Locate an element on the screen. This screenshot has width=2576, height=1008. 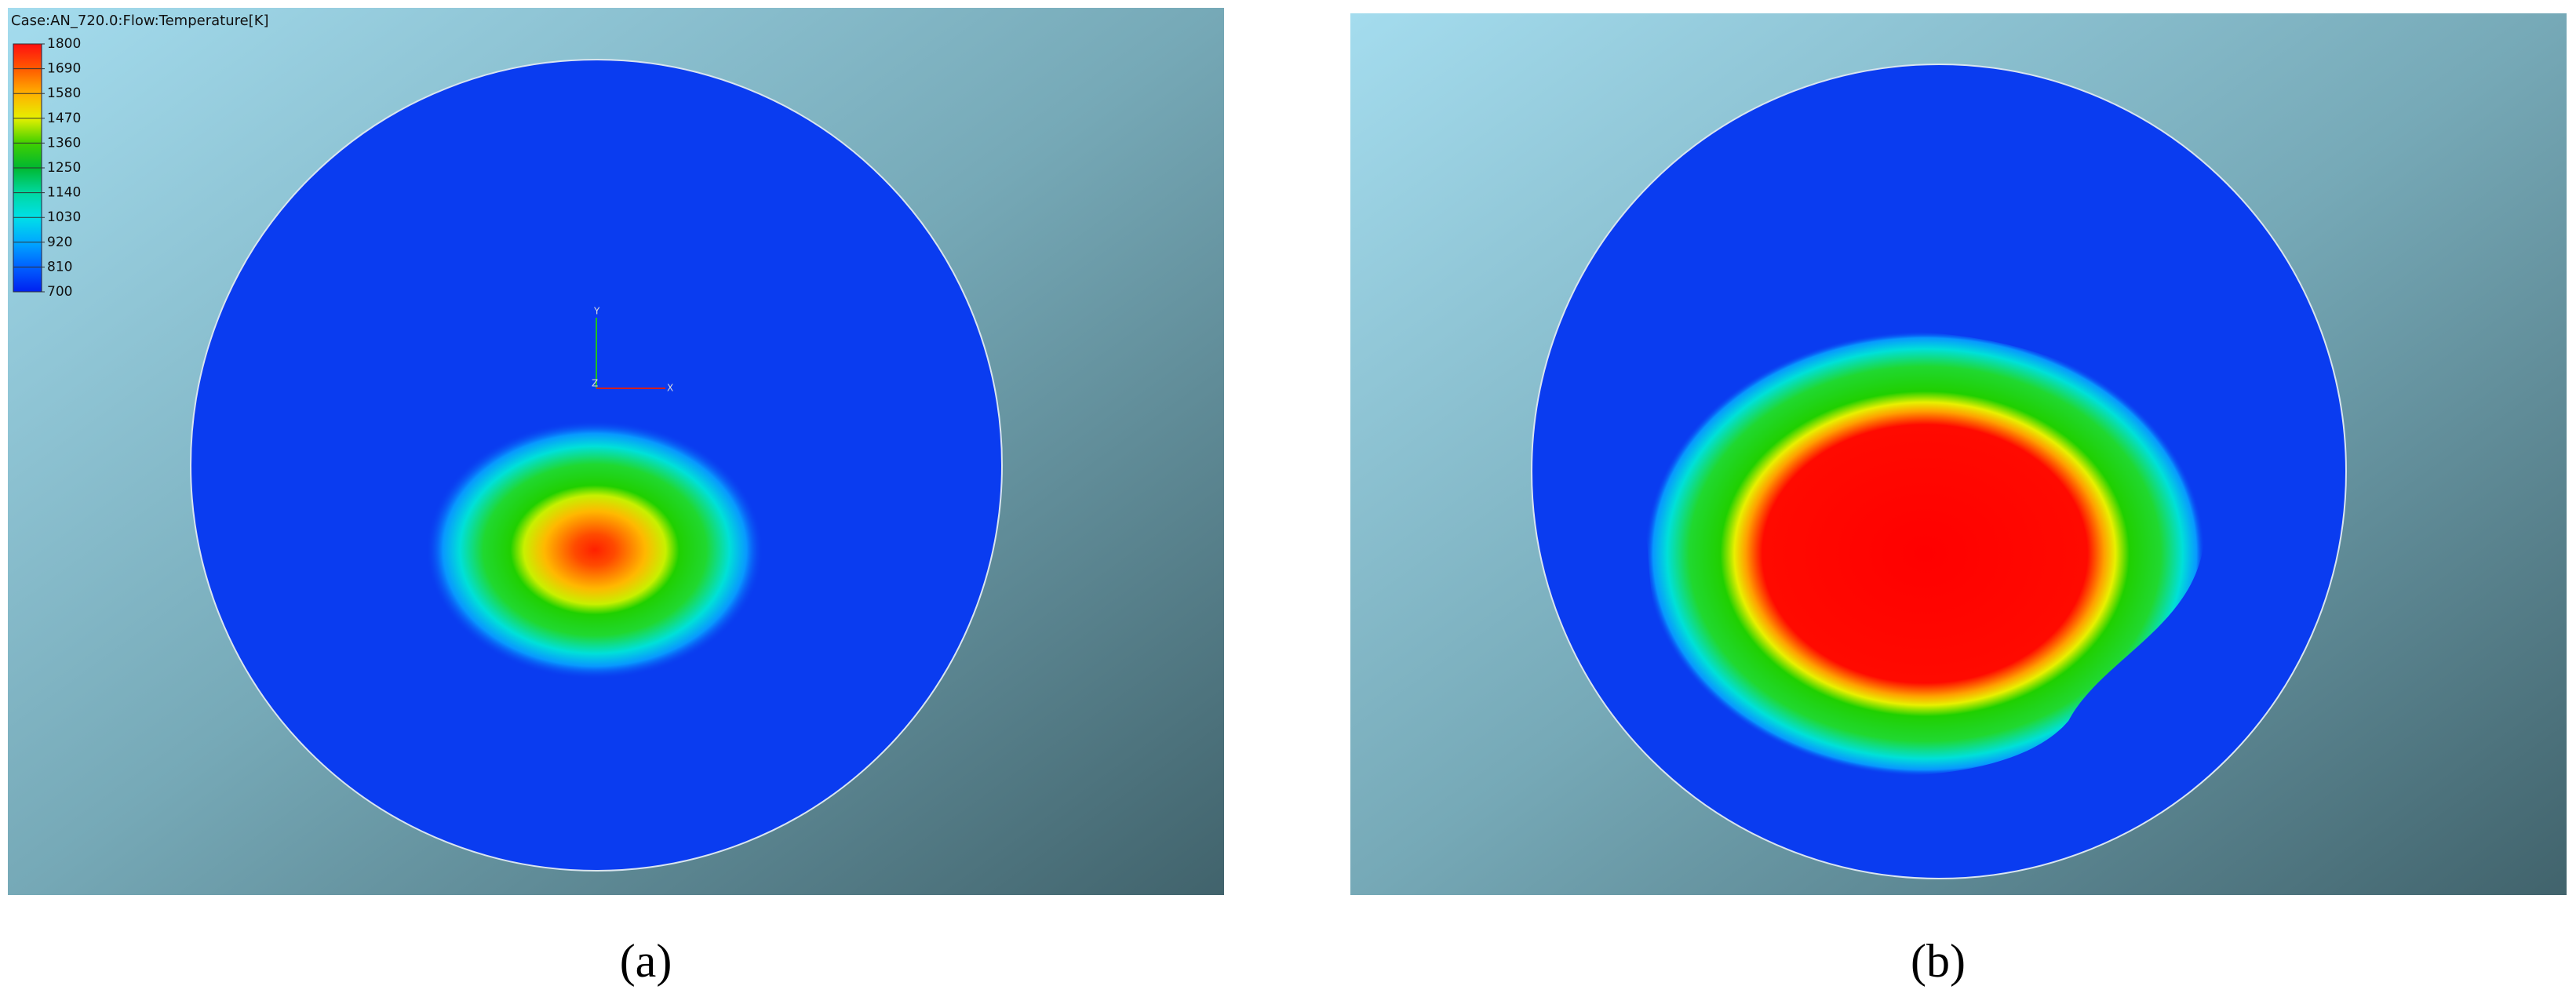
legend-label: 1690 is located at coordinates (64, 69).